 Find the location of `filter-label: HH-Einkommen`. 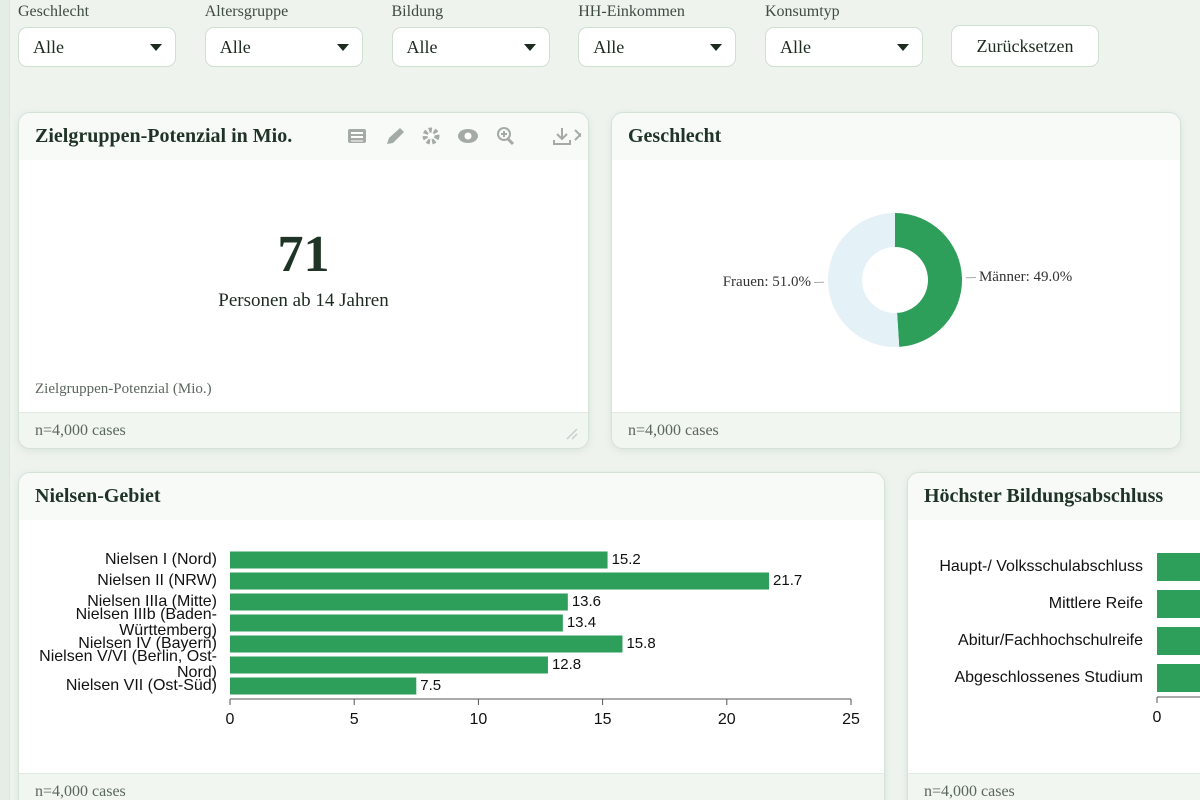

filter-label: HH-Einkommen is located at coordinates (631, 11).